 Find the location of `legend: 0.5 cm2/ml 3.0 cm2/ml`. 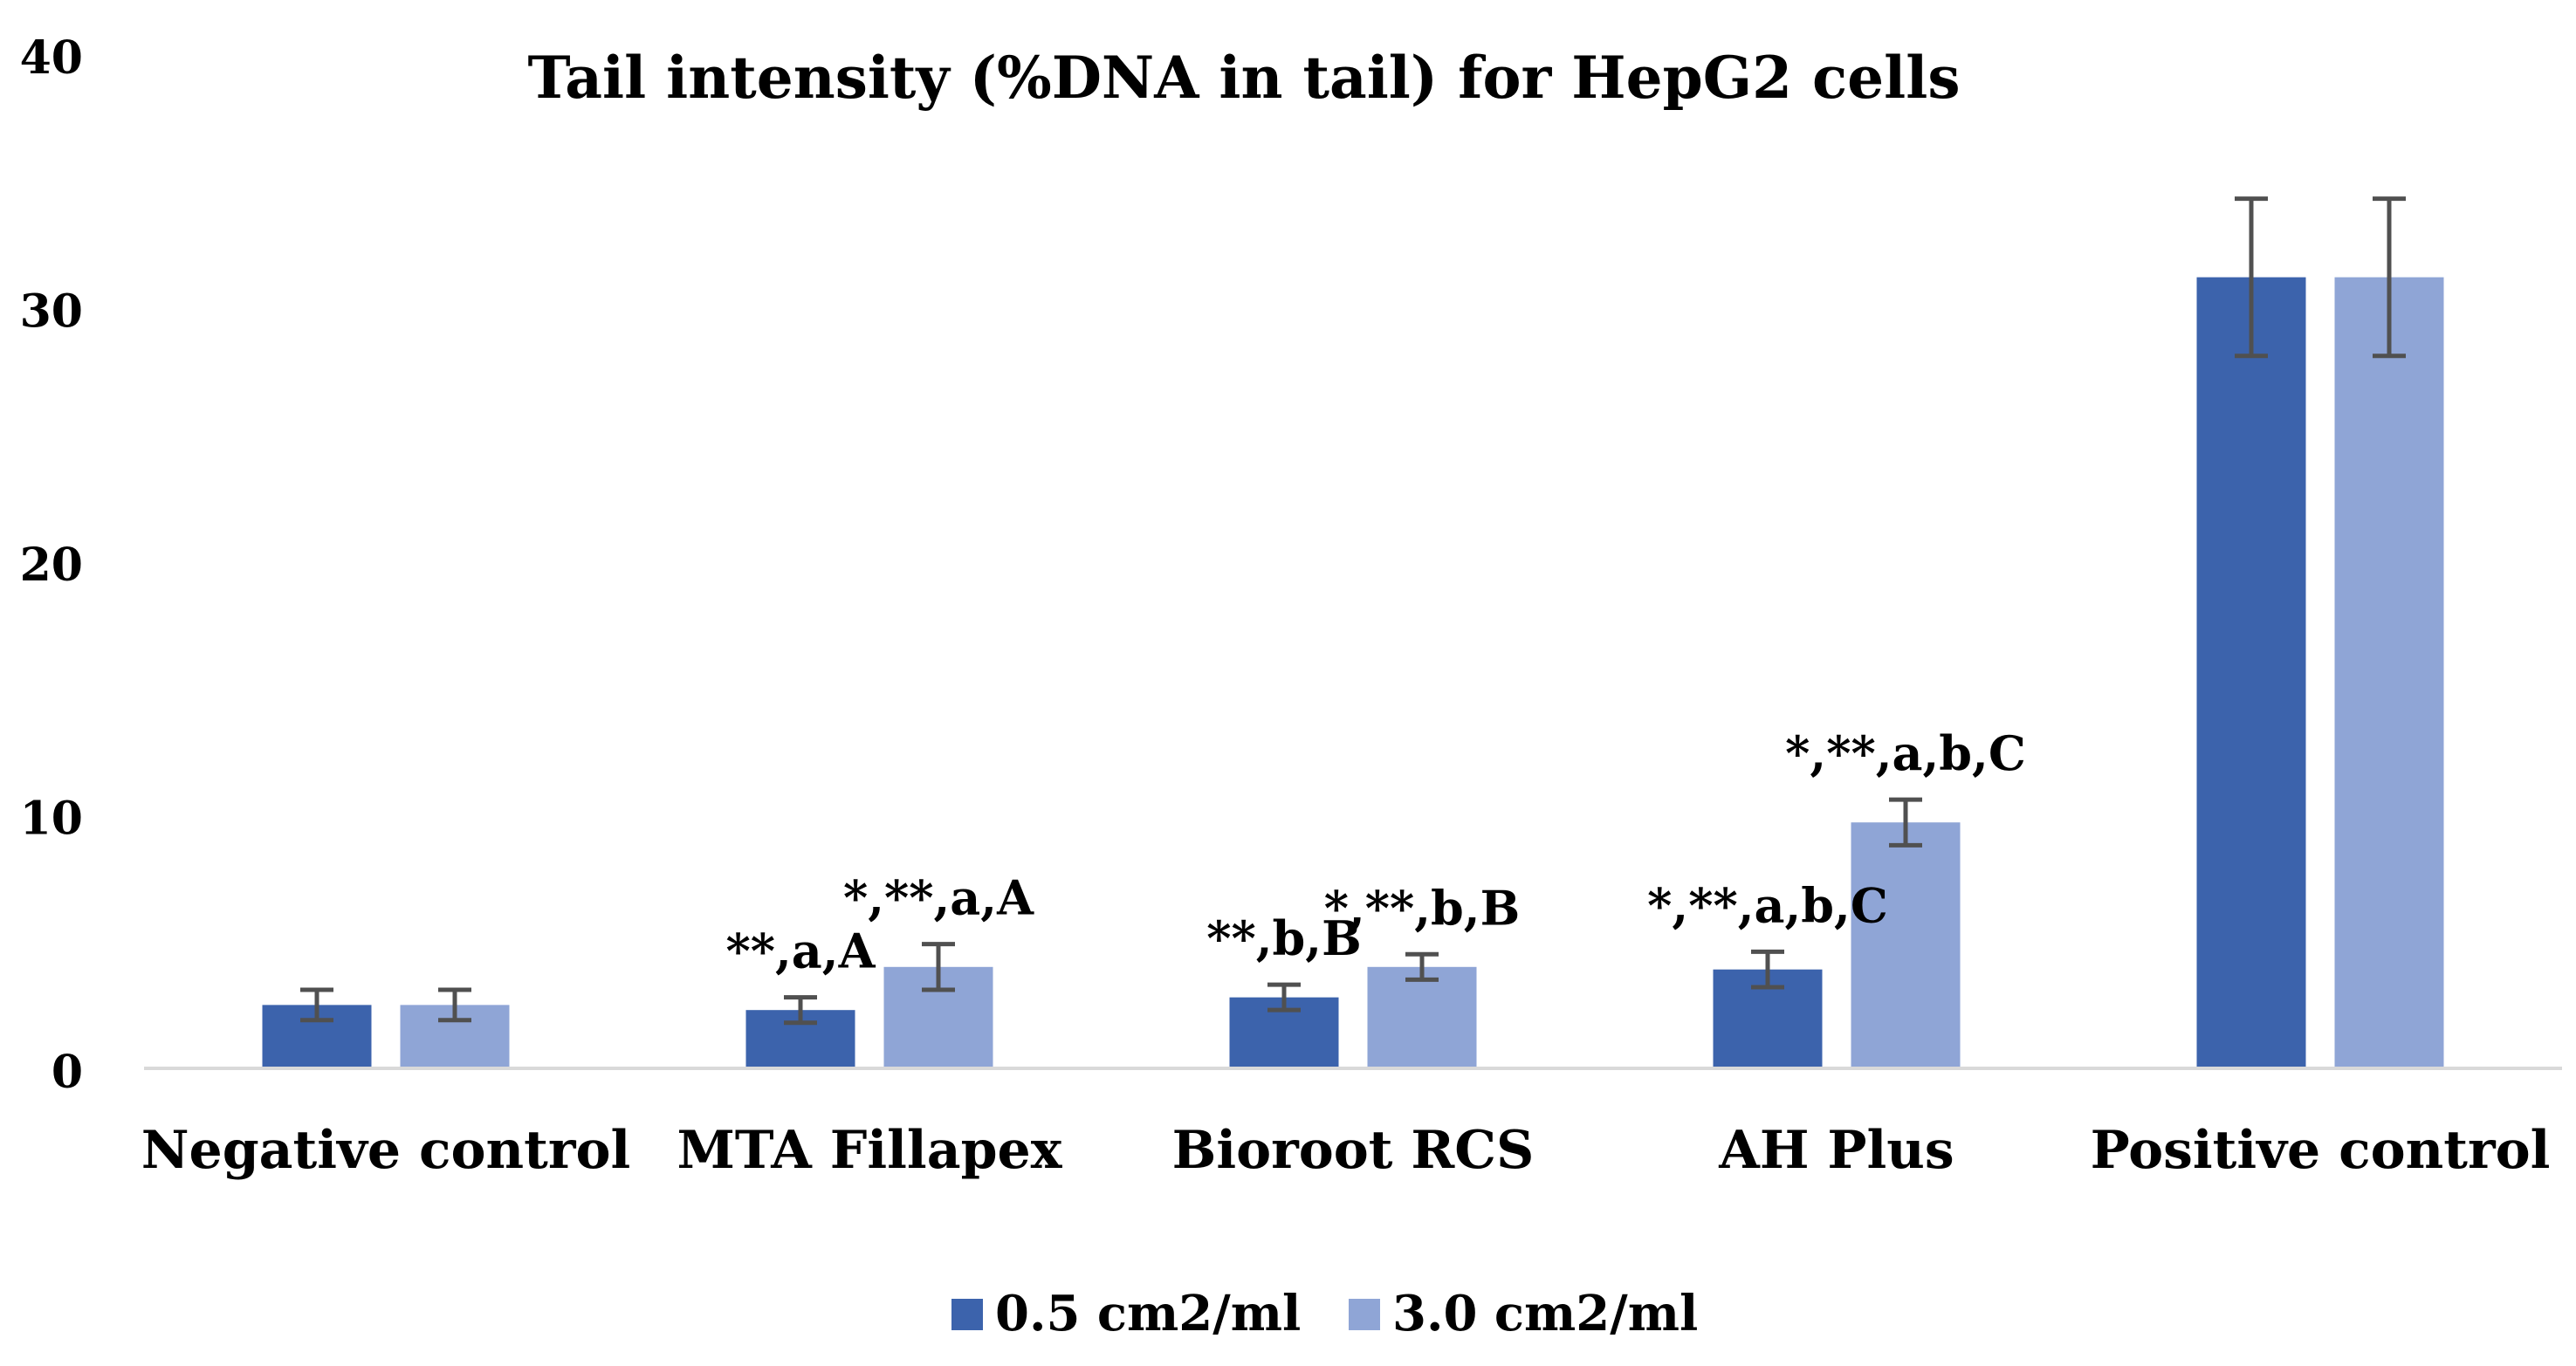

legend: 0.5 cm2/ml 3.0 cm2/ml is located at coordinates (1325, 1313).